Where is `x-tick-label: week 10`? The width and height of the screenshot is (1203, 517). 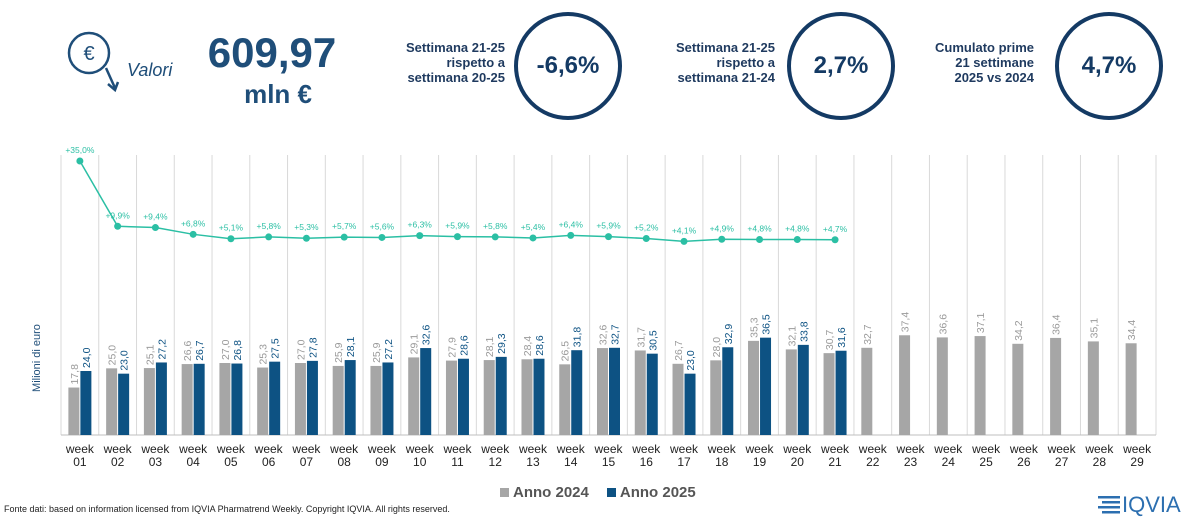
x-tick-label: week 10 is located at coordinates (419, 455).